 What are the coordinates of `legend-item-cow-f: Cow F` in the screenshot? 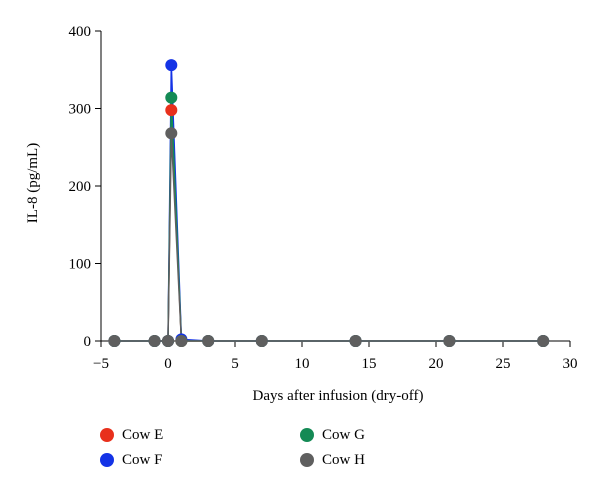 It's located at (131, 460).